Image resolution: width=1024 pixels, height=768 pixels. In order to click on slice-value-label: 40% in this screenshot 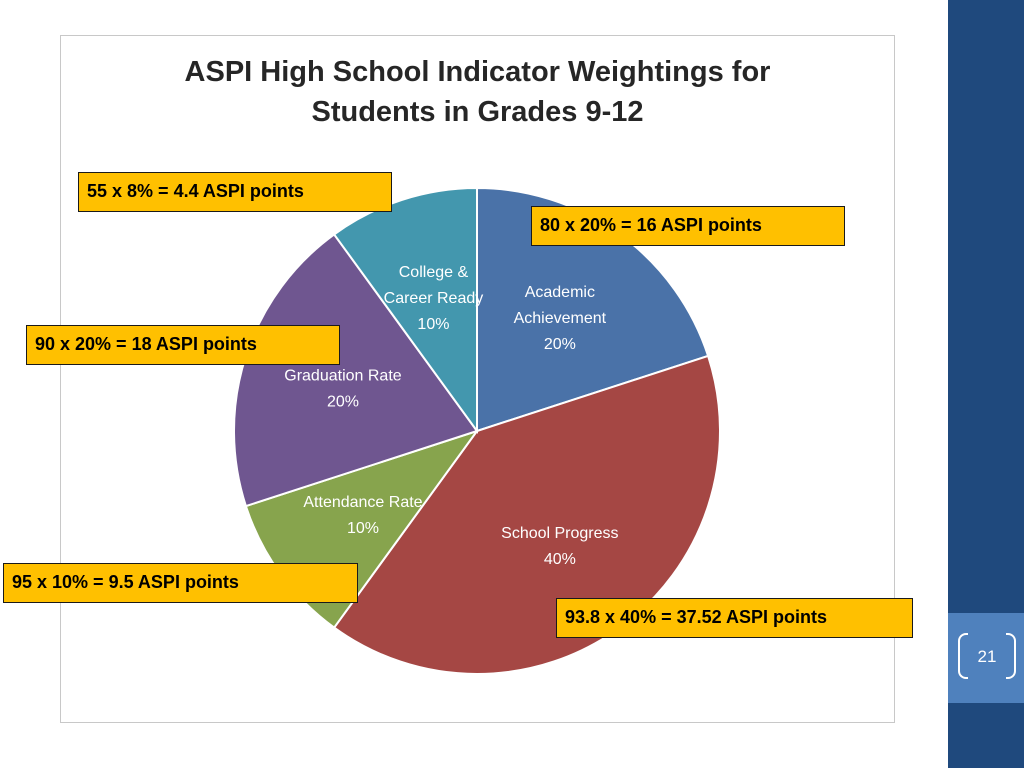, I will do `click(560, 559)`.